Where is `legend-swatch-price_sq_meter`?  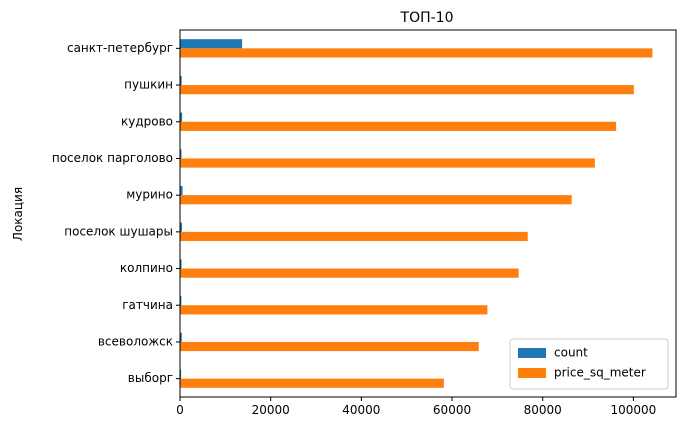 legend-swatch-price_sq_meter is located at coordinates (532, 373).